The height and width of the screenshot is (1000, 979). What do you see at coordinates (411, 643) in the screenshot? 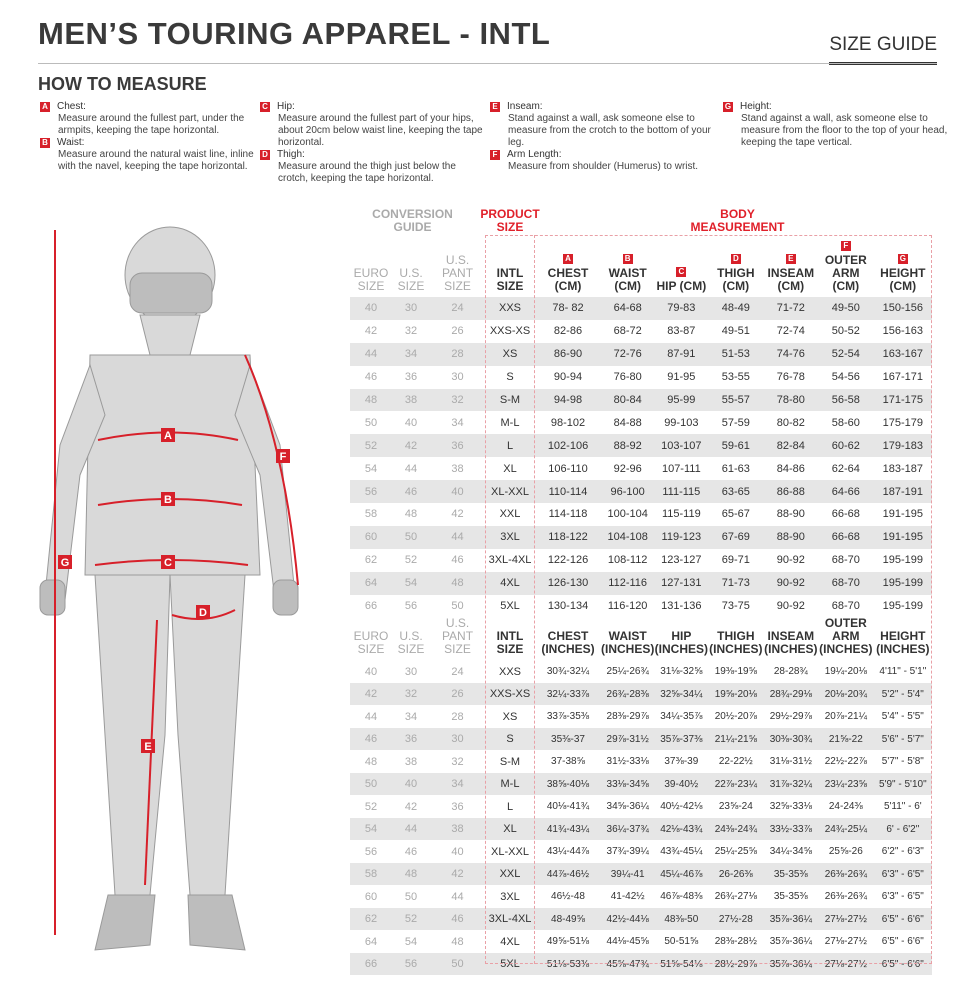
I see `column-header-label: U.S. SIZE` at bounding box center [411, 643].